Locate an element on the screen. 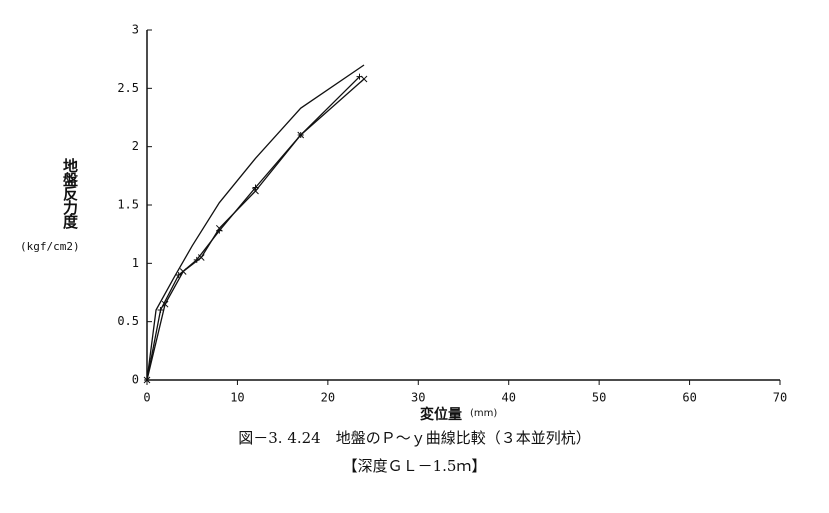 The width and height of the screenshot is (829, 513). x-tick-label: 60 is located at coordinates (689, 398).